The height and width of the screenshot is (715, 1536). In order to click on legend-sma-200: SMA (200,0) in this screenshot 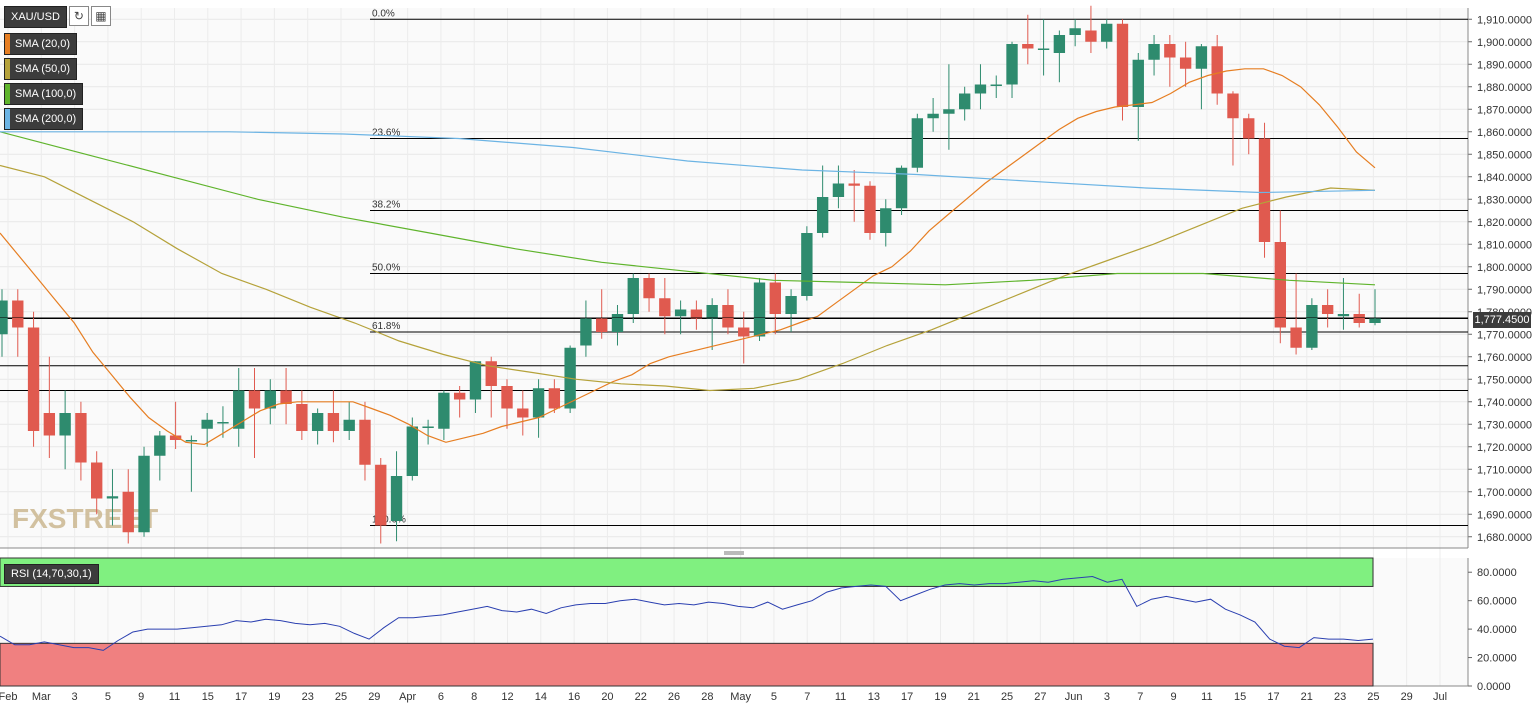, I will do `click(44, 119)`.